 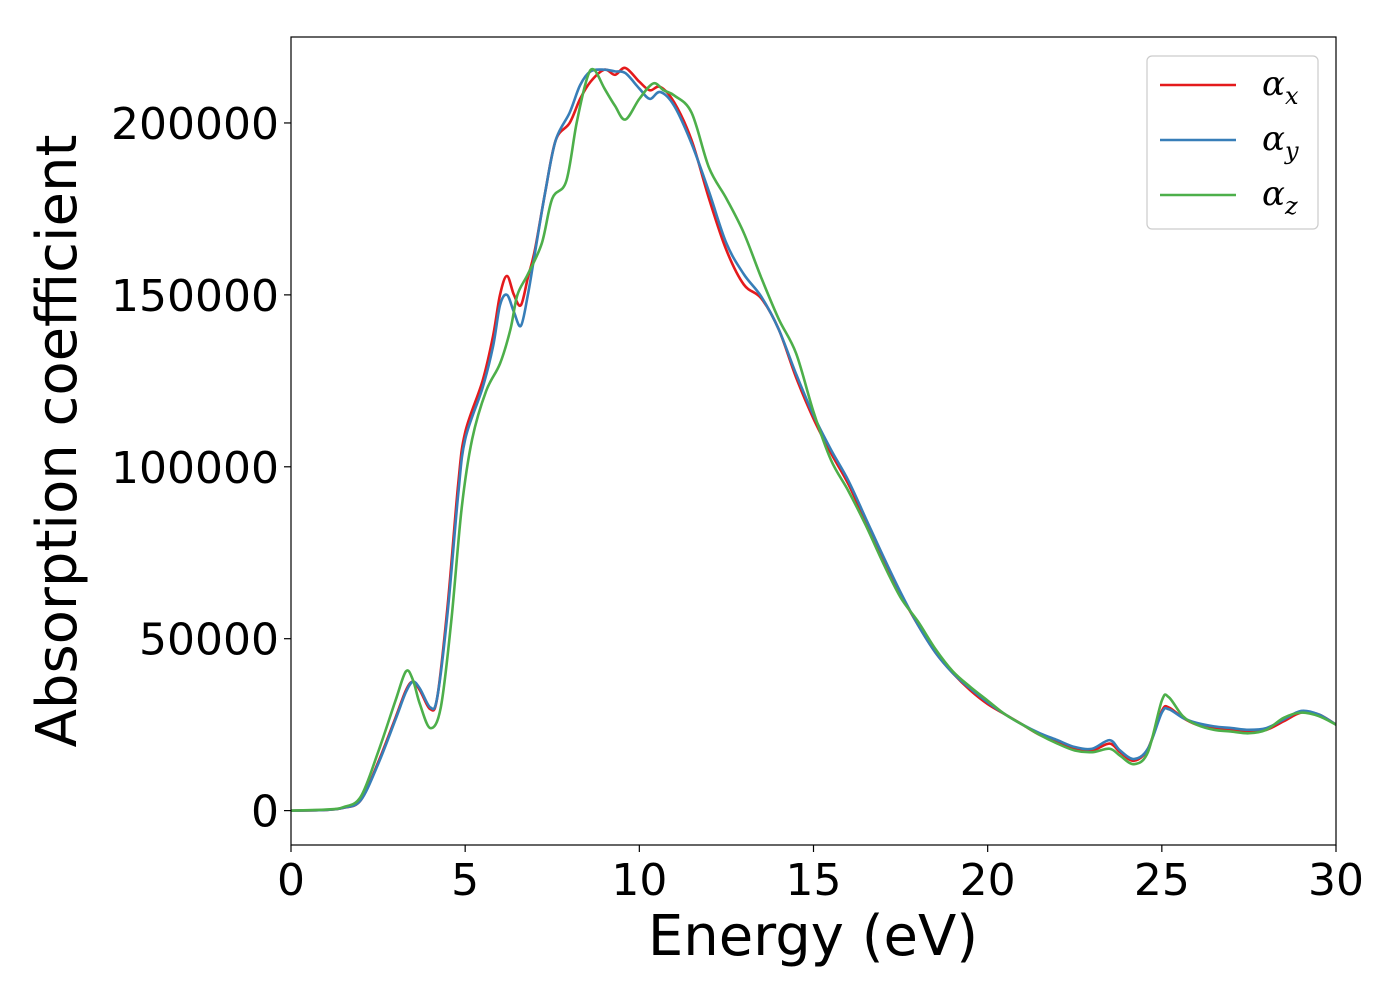 I want to click on x-tick-label: 25, so click(x=1162, y=880).